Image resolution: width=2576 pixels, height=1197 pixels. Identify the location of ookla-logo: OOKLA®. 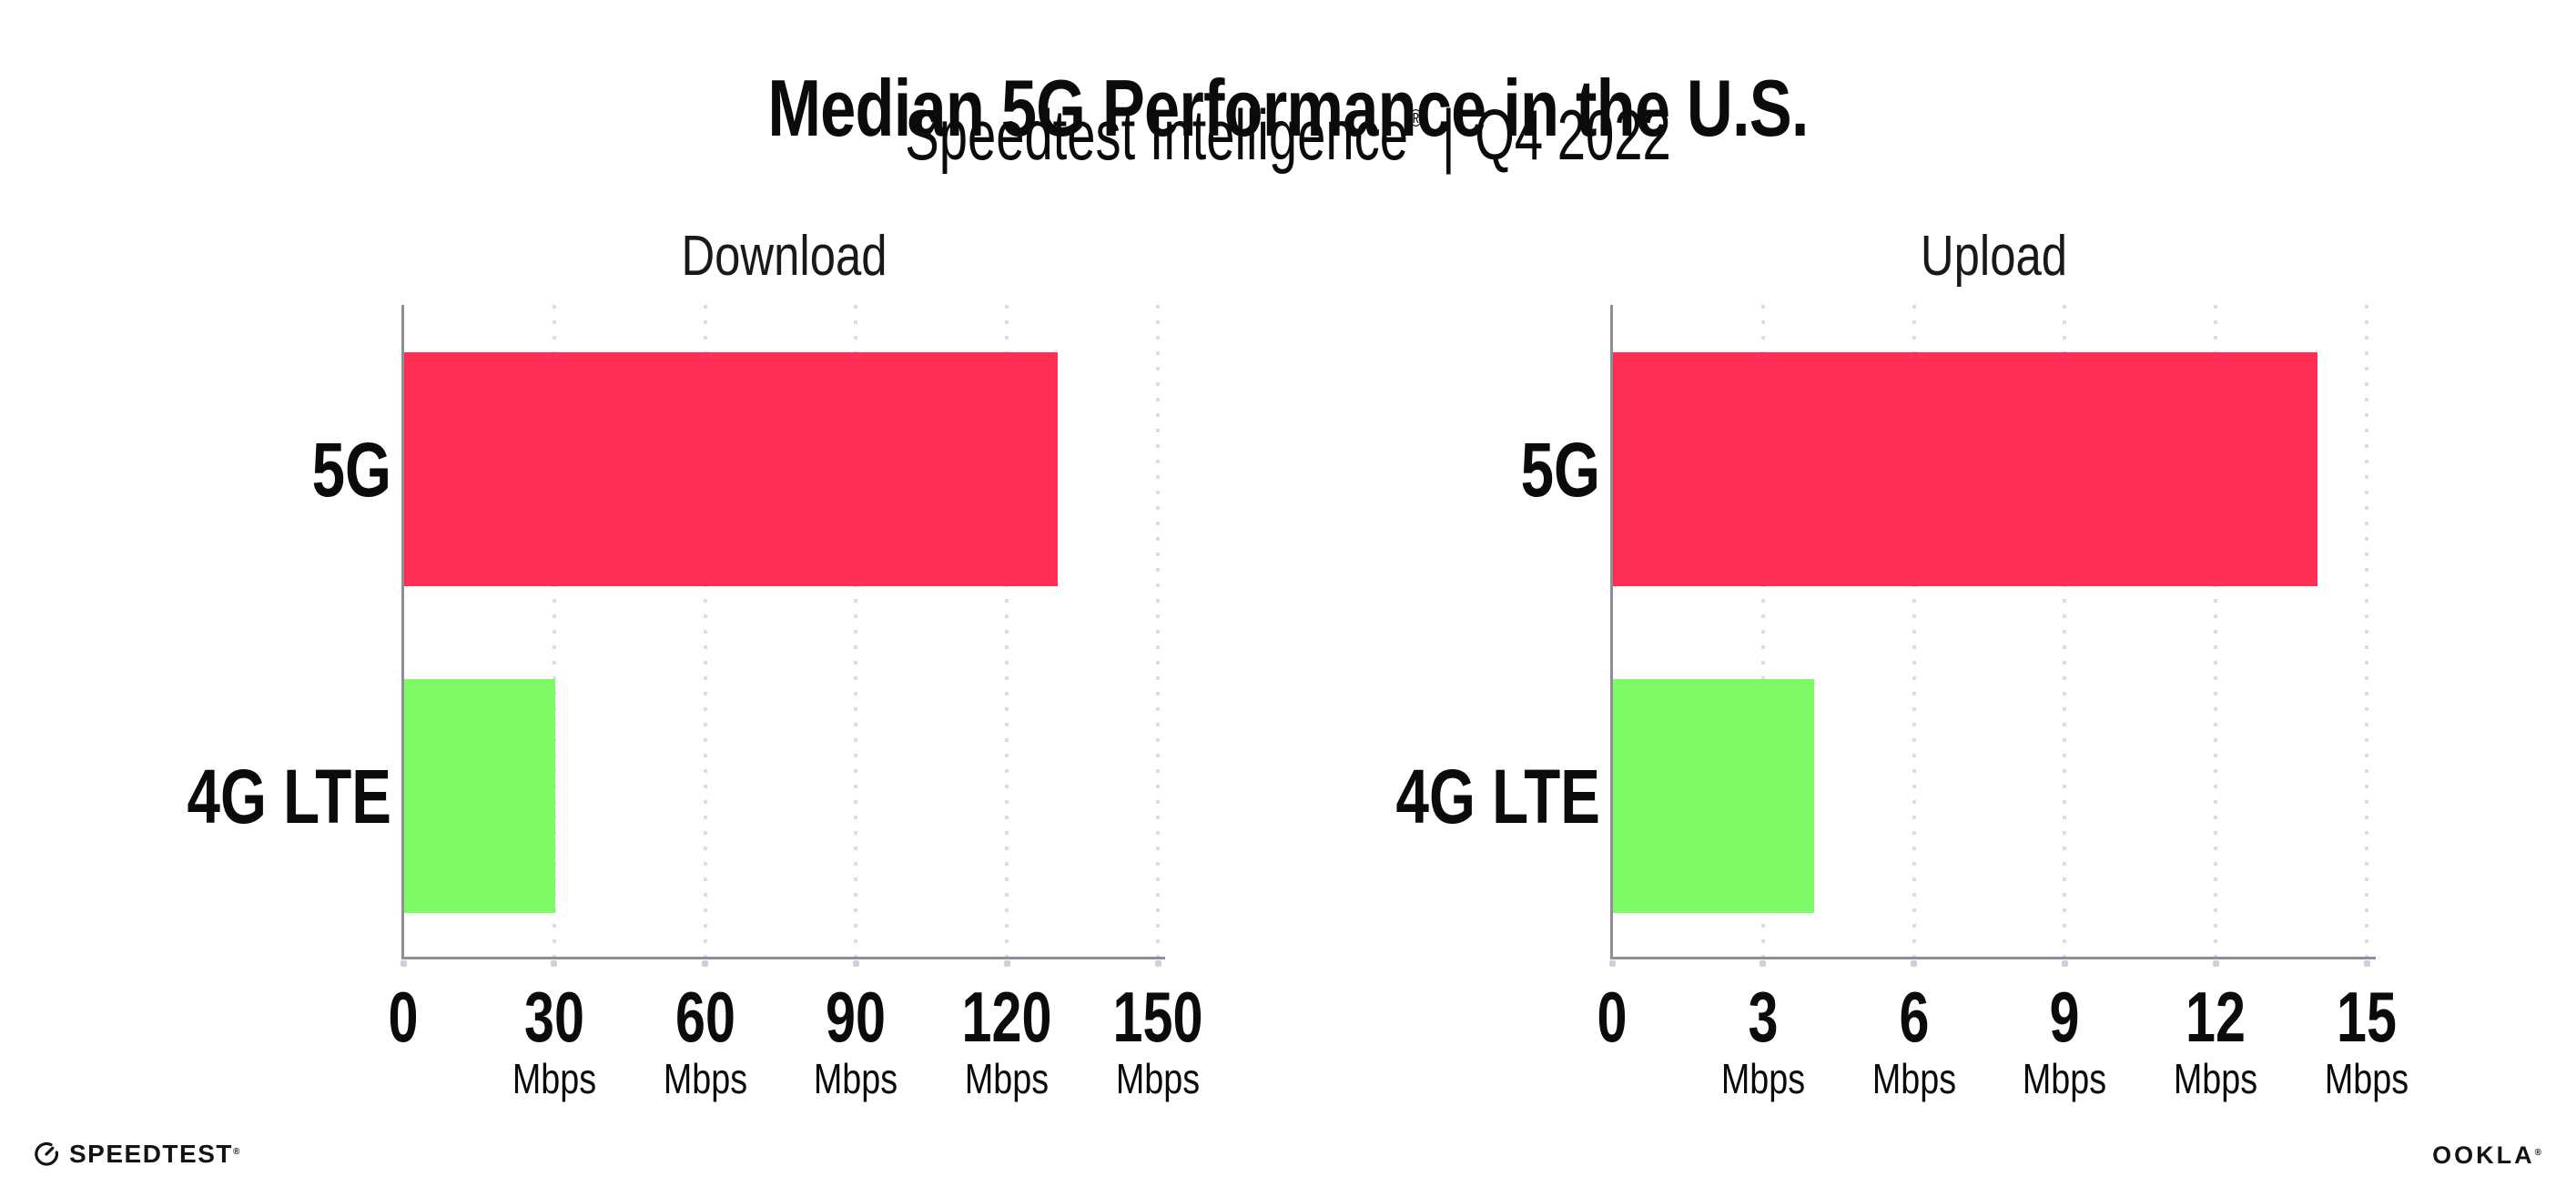
(2488, 1155).